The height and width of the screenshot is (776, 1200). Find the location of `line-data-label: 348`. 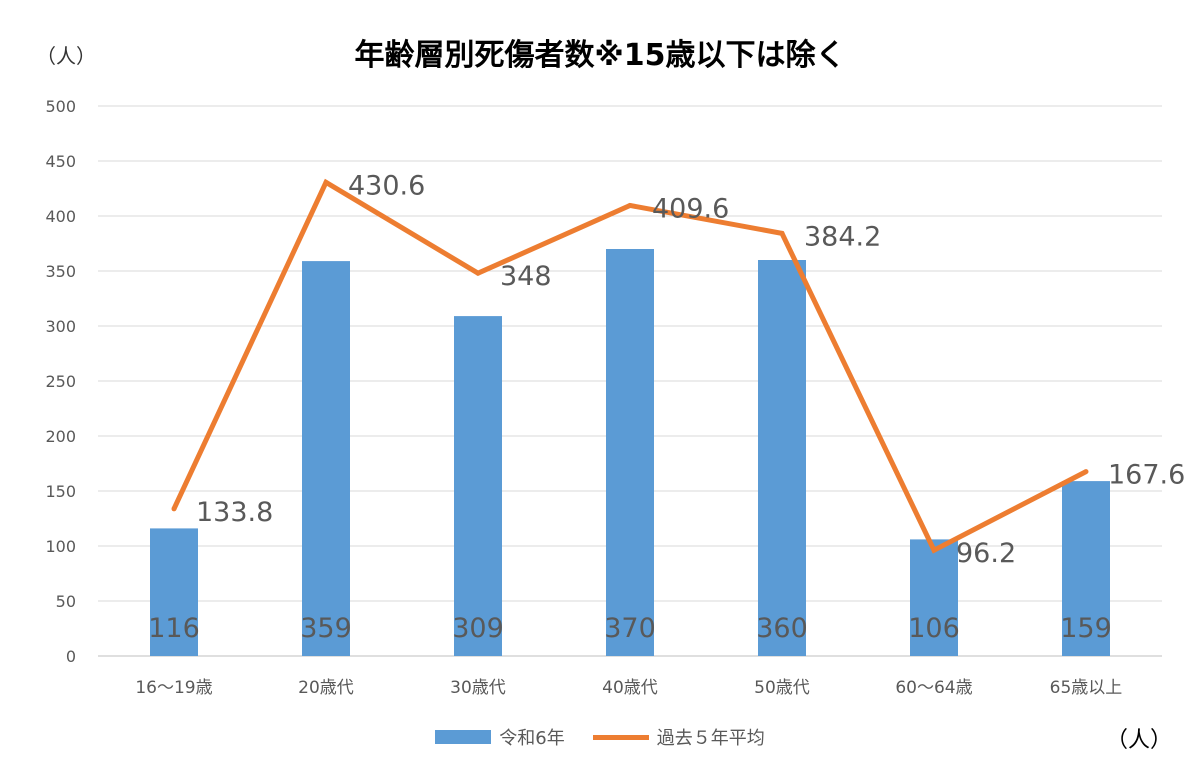

line-data-label: 348 is located at coordinates (526, 276).